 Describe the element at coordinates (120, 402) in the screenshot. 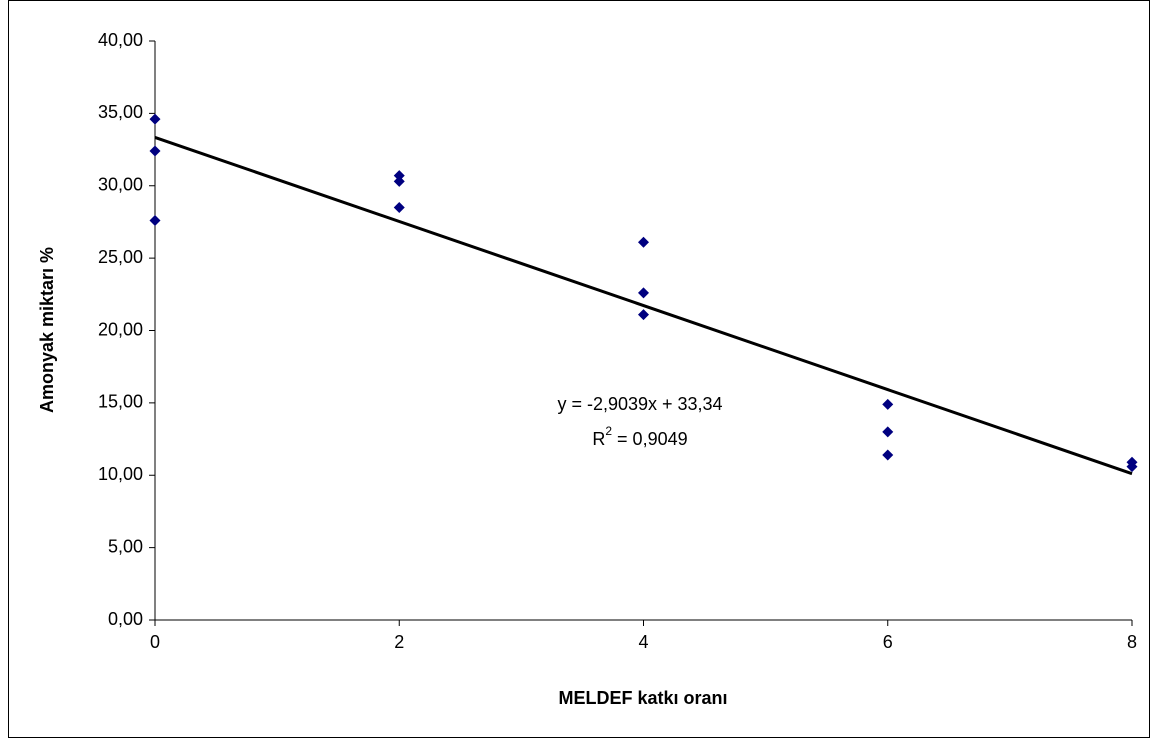

I see `y-tick-label: 15,00` at that location.